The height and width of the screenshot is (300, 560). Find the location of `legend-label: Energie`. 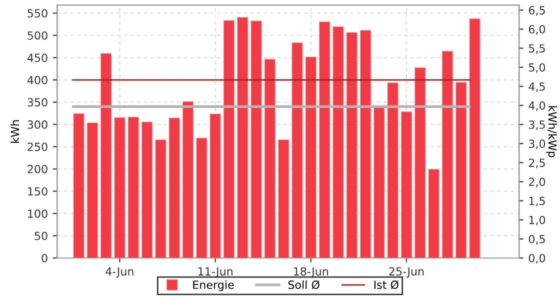

legend-label: Energie is located at coordinates (213, 286).